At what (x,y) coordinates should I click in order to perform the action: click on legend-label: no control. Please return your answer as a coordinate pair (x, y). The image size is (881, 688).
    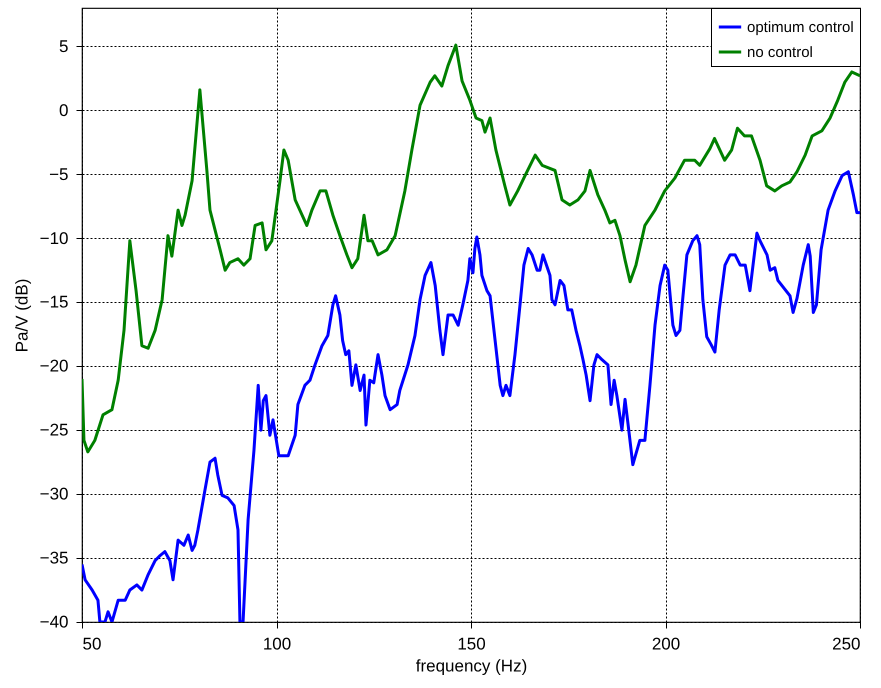
    Looking at the image, I should click on (780, 52).